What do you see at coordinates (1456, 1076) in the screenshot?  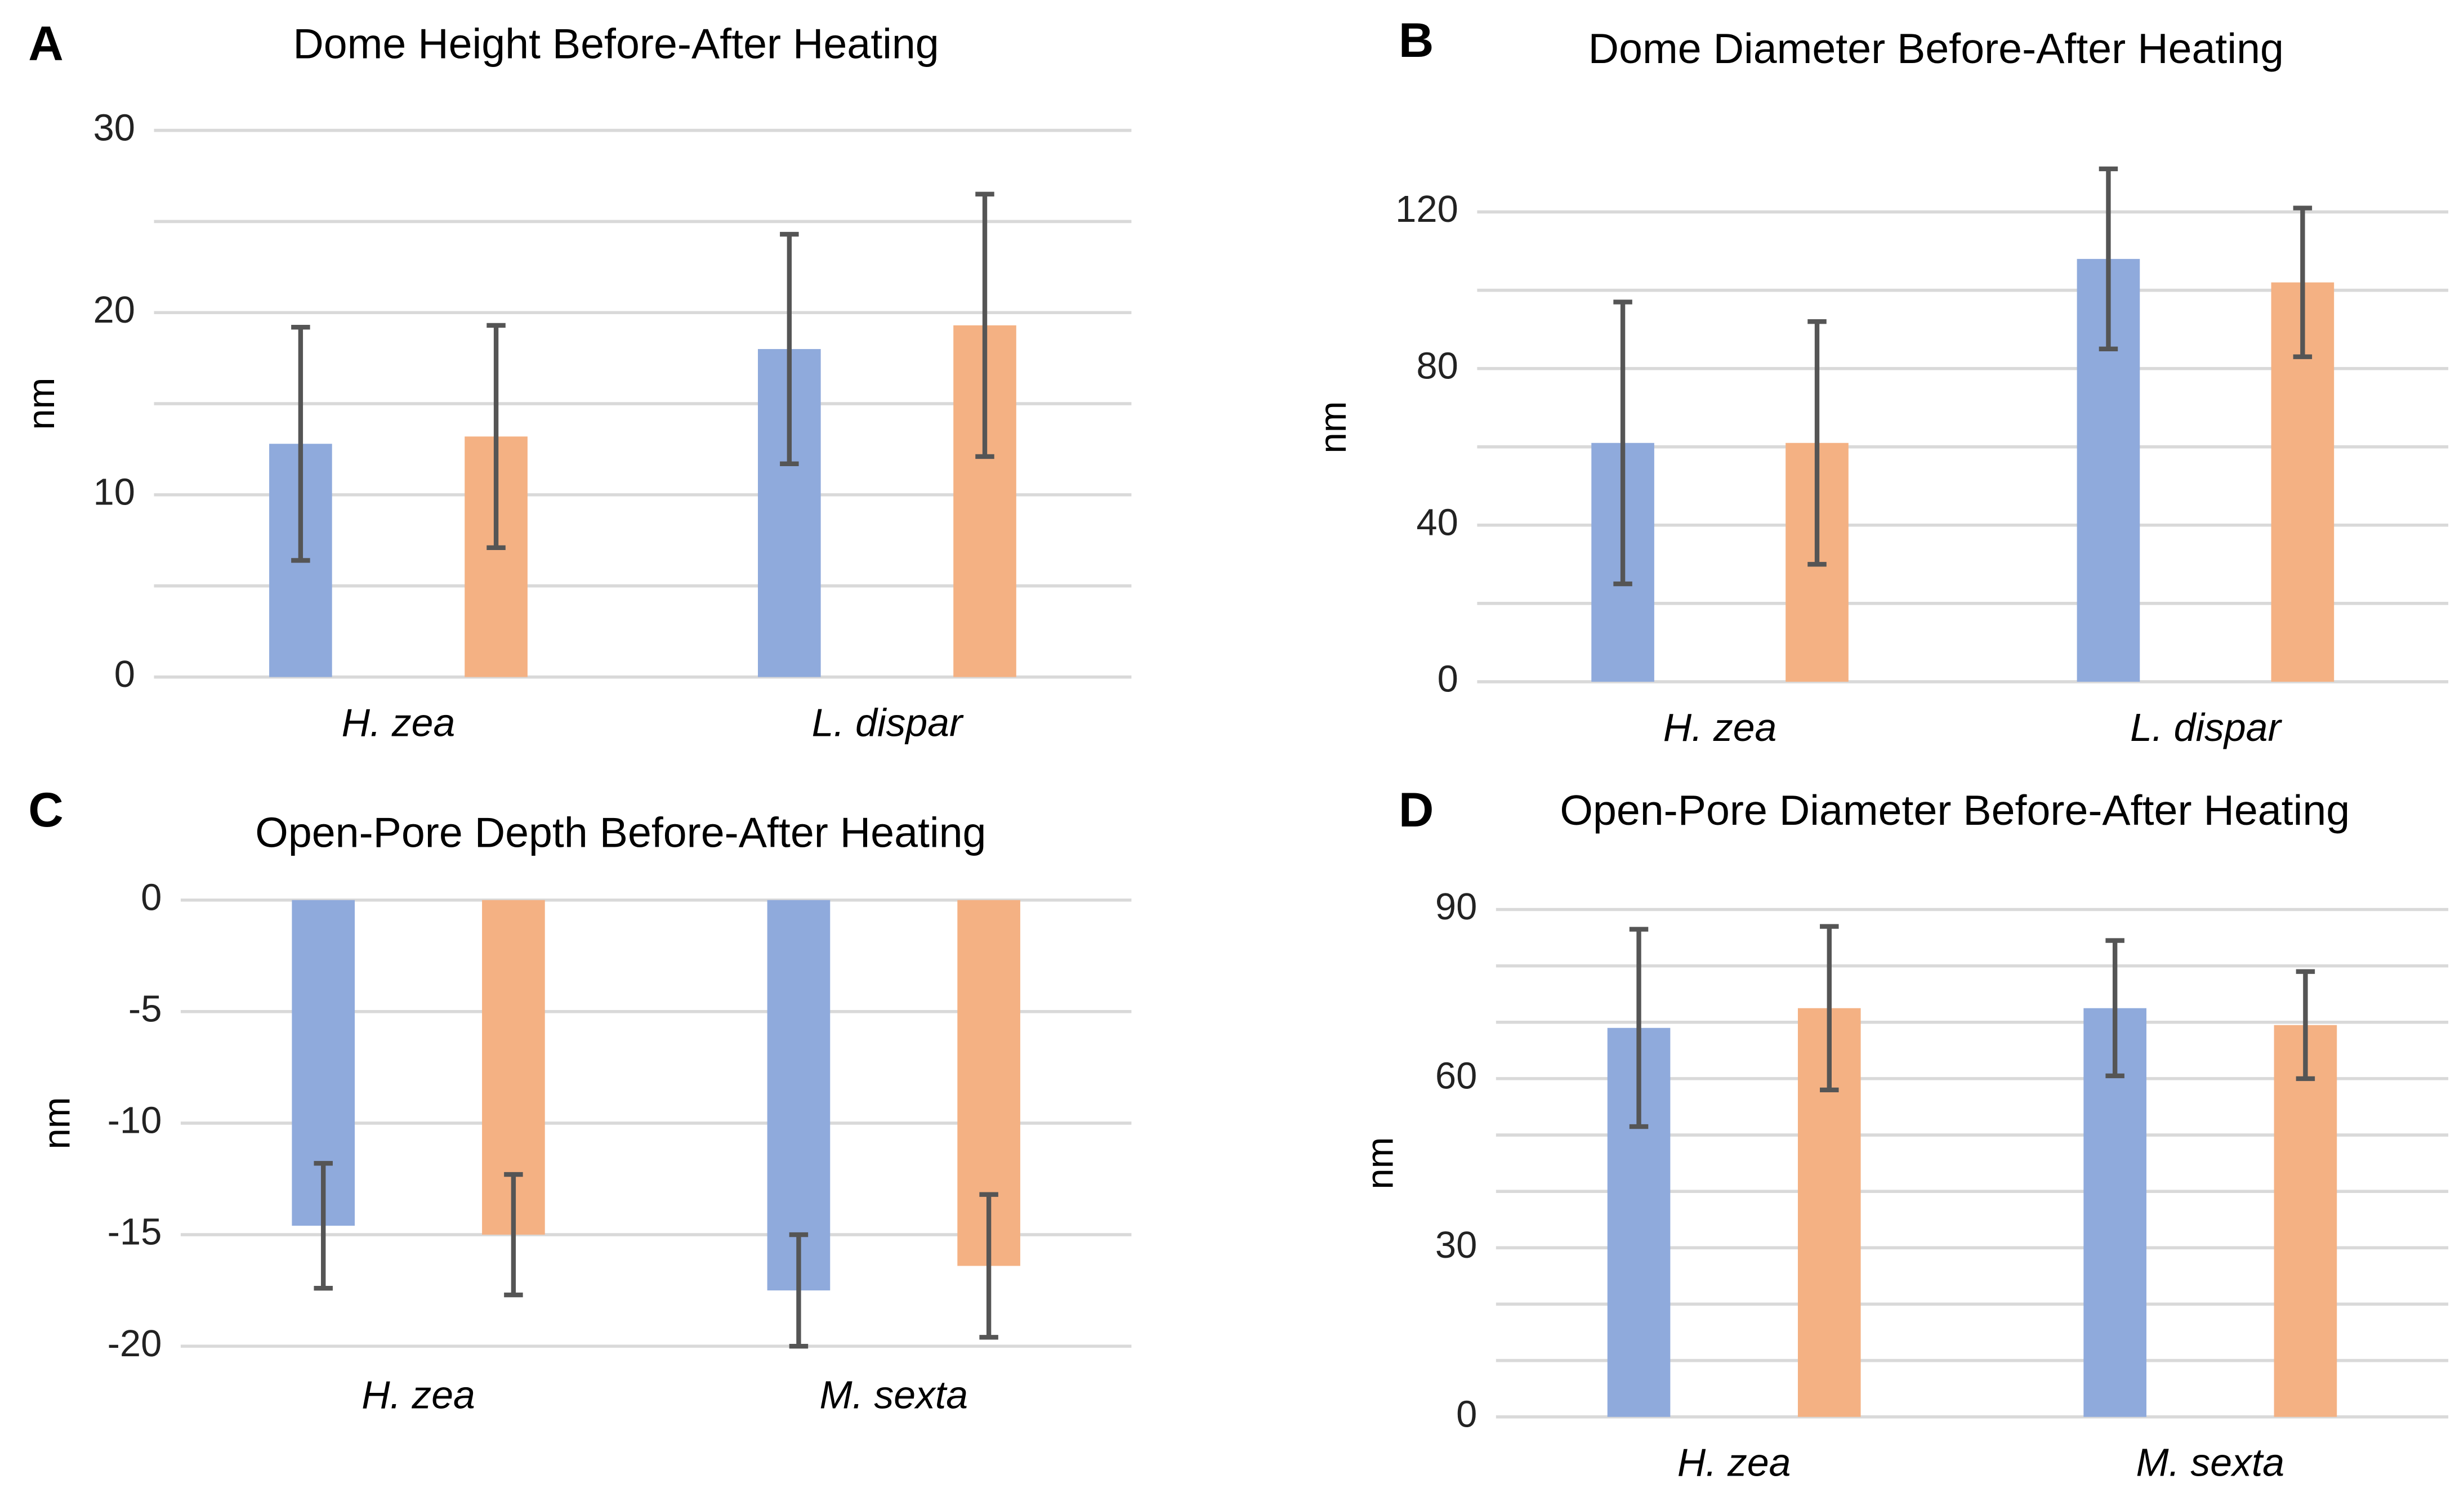 I see `y-tick-label: 60` at bounding box center [1456, 1076].